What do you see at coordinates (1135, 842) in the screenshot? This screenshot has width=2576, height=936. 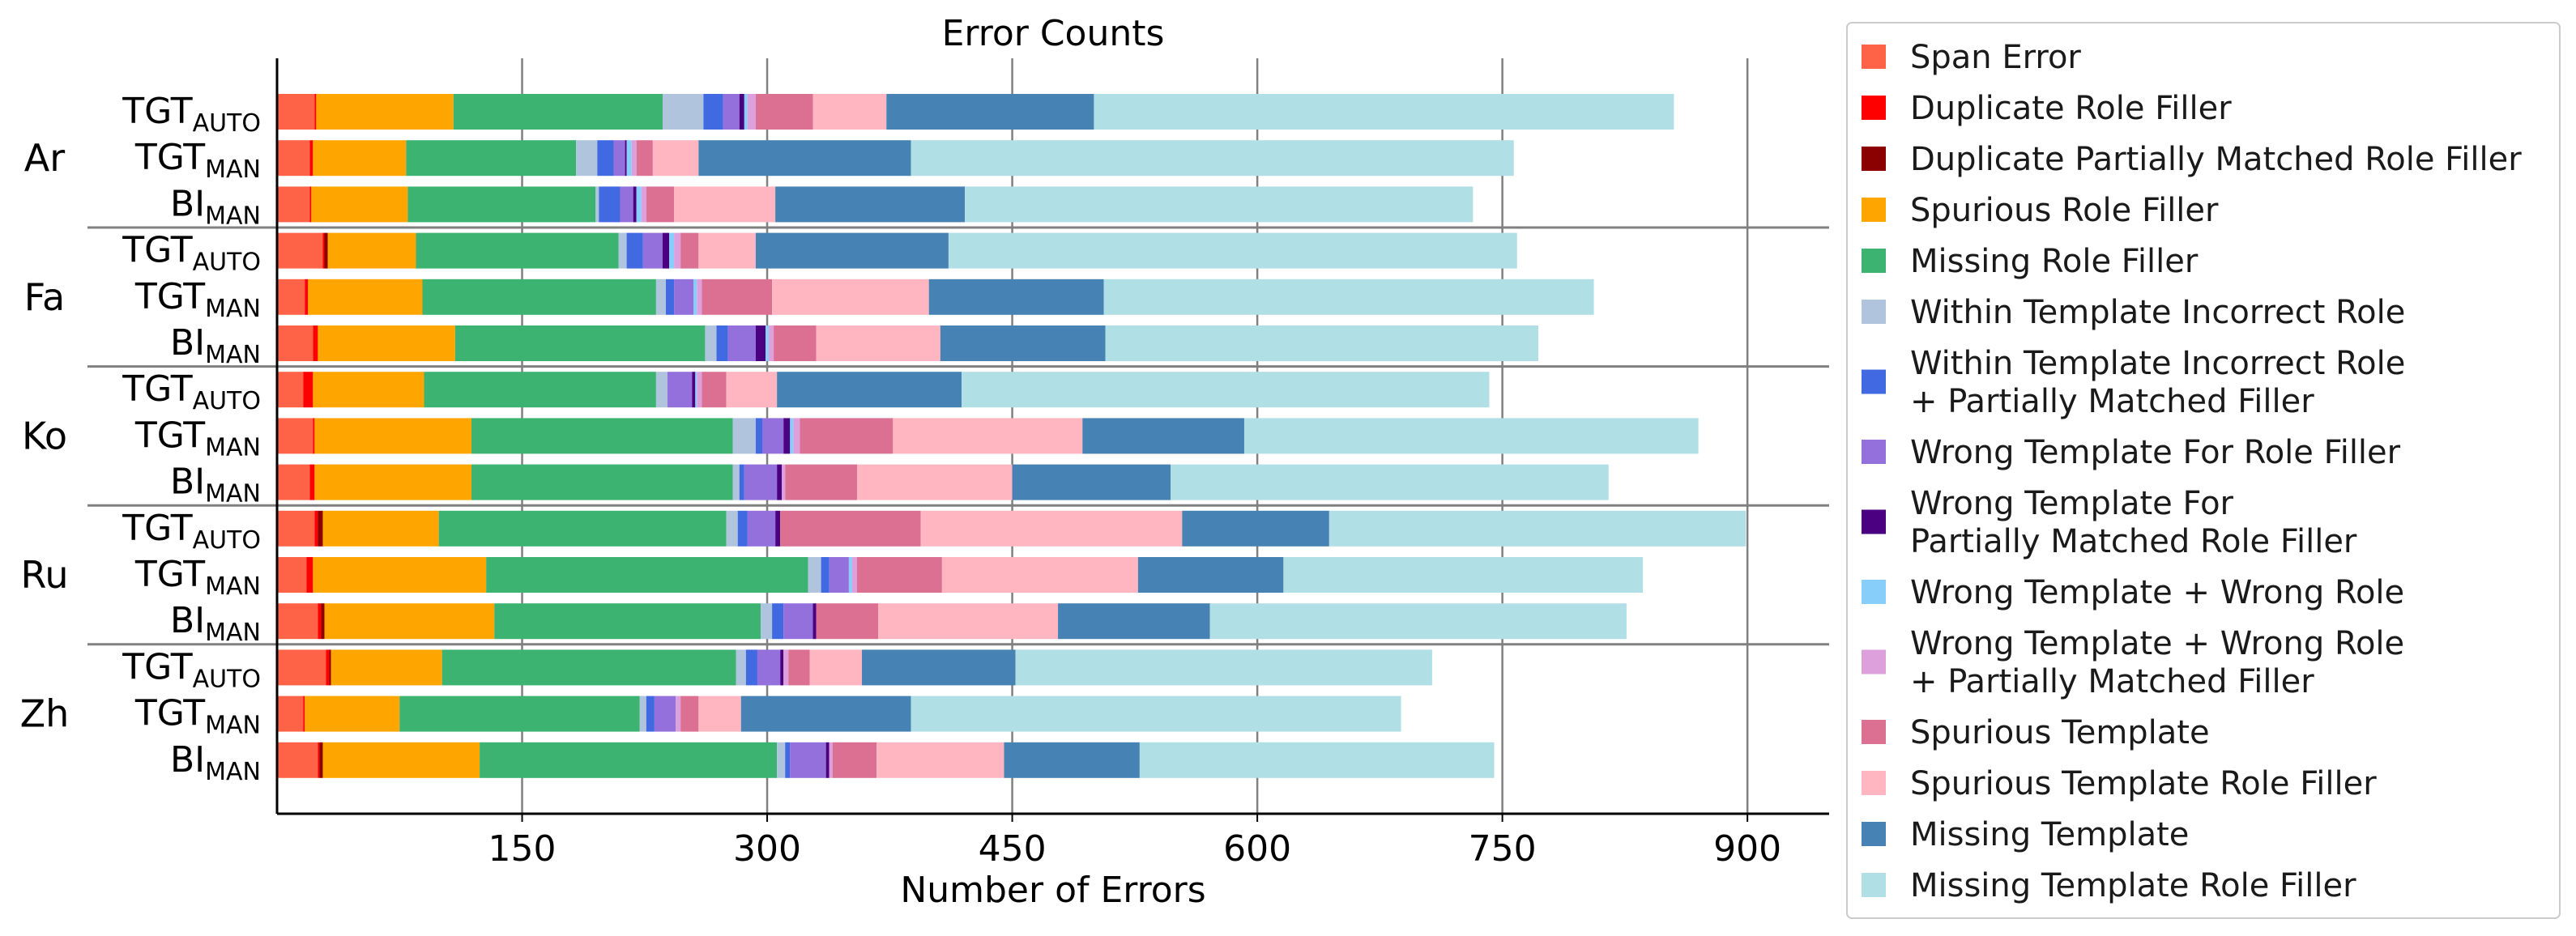 I see `x-tick-labels: 150 300 450 600 750 900` at bounding box center [1135, 842].